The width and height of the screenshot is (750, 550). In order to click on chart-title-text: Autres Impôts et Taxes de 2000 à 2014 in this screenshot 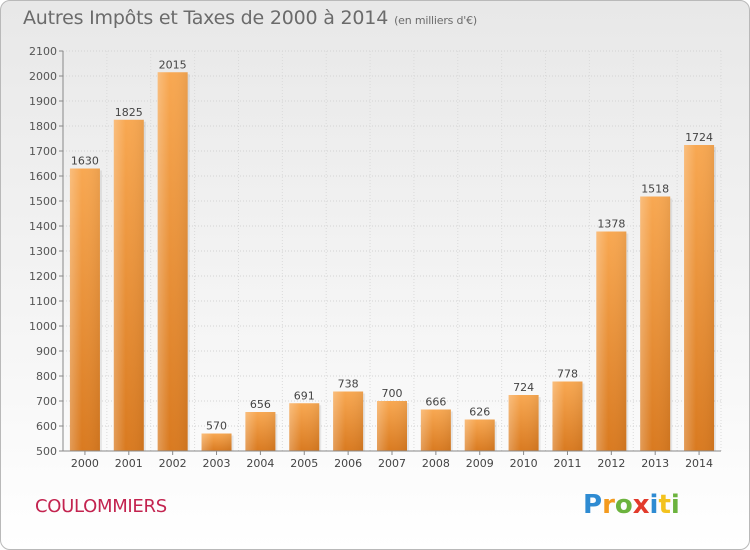, I will do `click(206, 18)`.